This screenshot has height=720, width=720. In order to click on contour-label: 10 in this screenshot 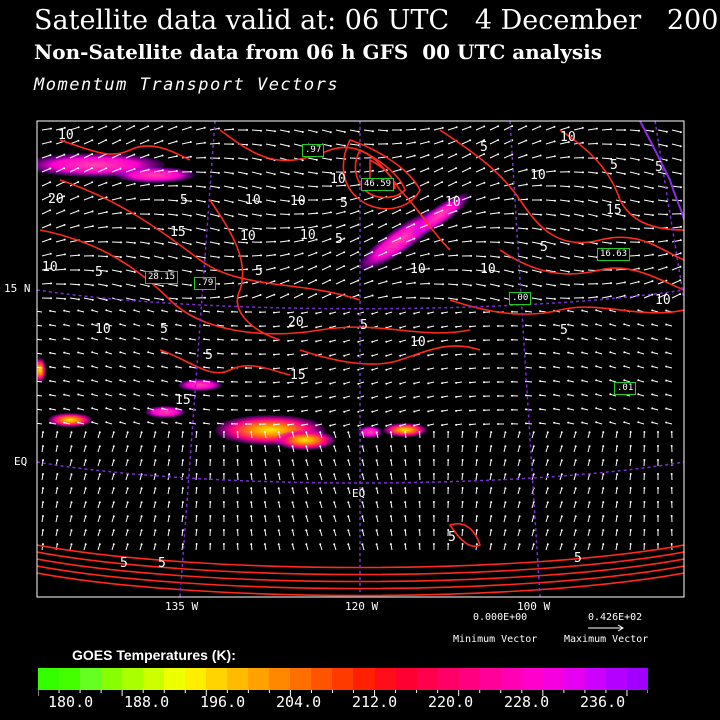, I will do `click(298, 201)`.